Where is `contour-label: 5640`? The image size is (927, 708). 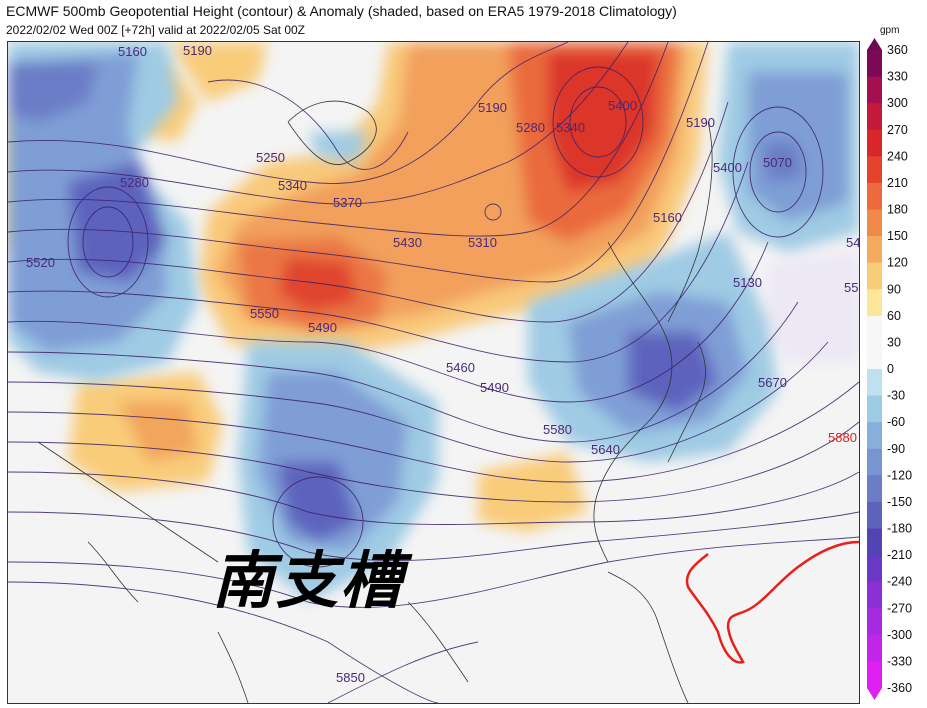 contour-label: 5640 is located at coordinates (605, 449).